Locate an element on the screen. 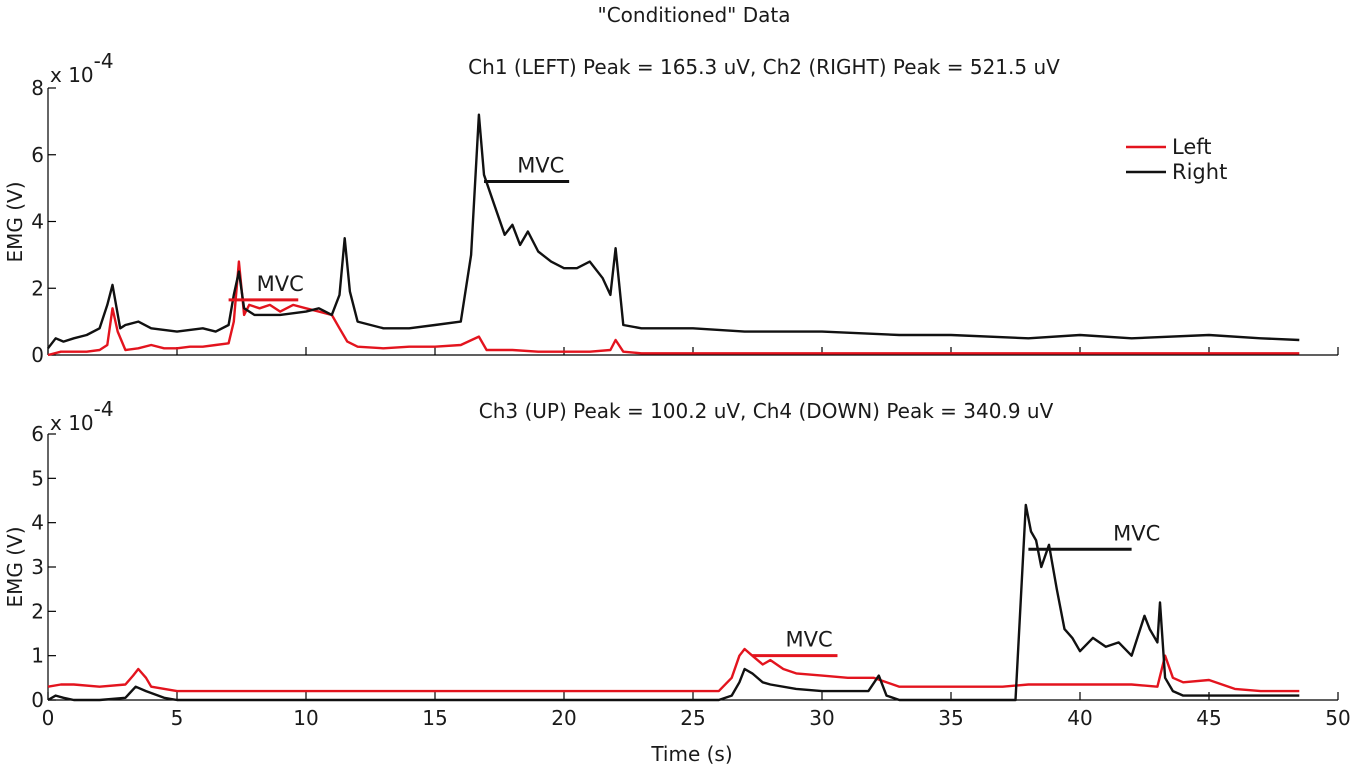  panel-bottom-annotations: MVC MVC is located at coordinates (956, 589).